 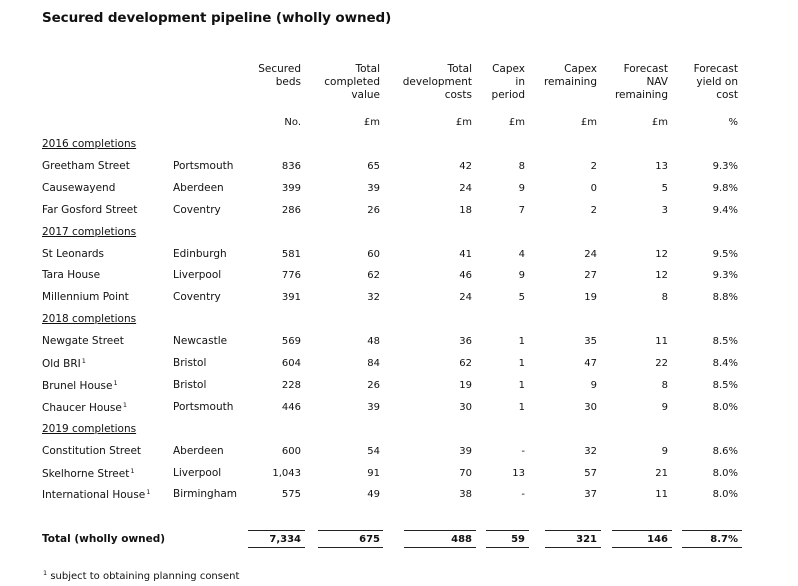 I want to click on cell-capex-remaining: 2, so click(x=593, y=210).